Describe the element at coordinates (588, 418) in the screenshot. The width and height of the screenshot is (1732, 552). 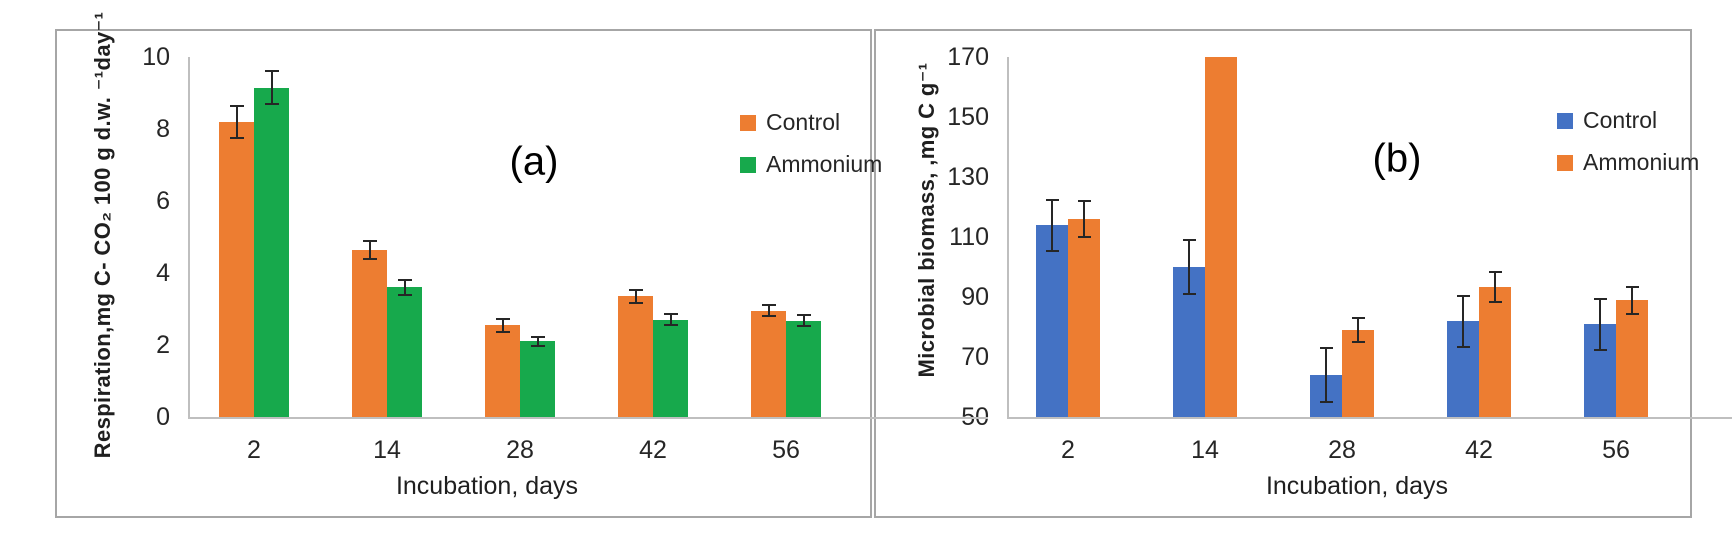
I see `x-axis-line` at that location.